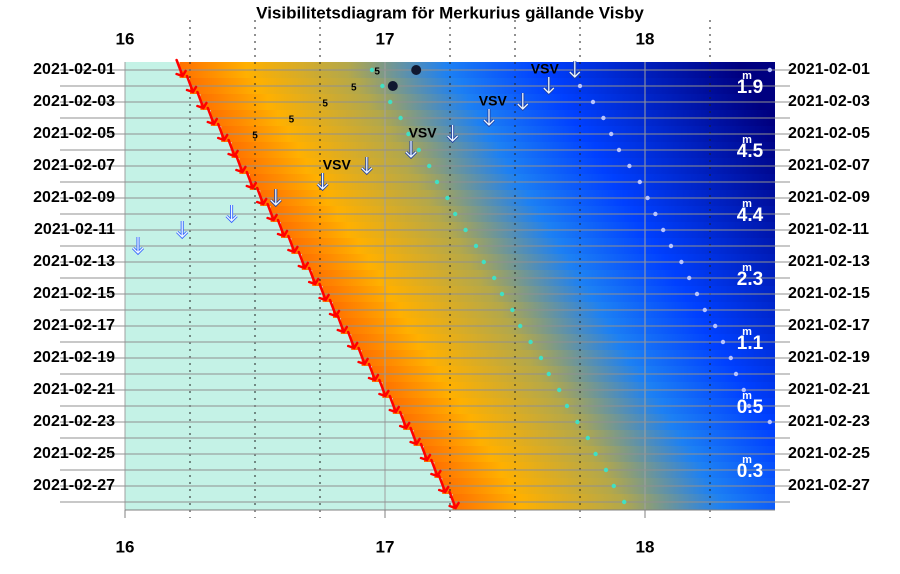  Describe the element at coordinates (74, 453) in the screenshot. I see `date-label-left: 2021-02-25` at that location.